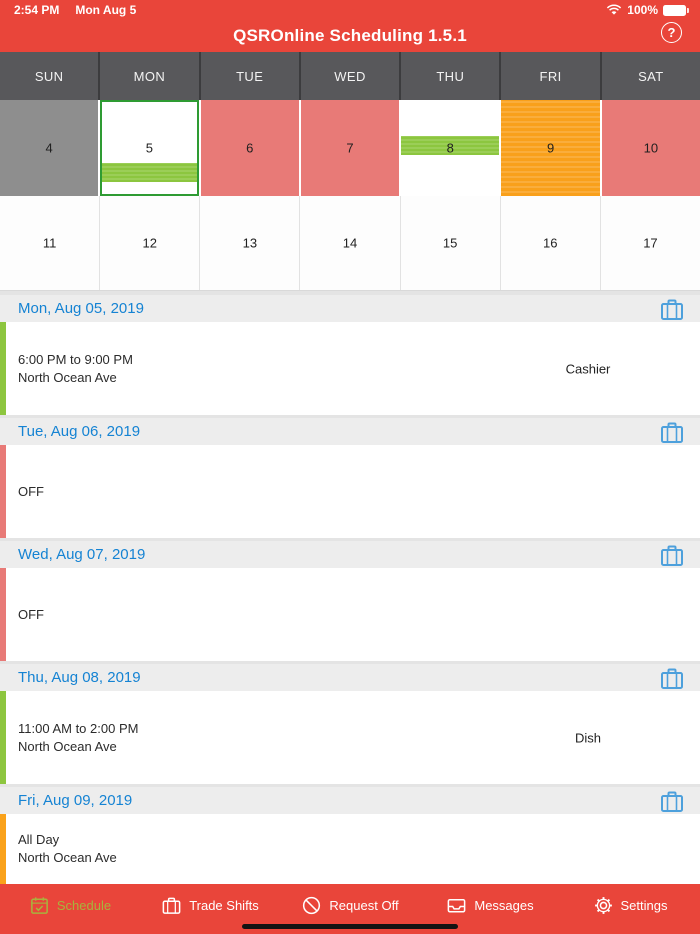 The image size is (700, 934). What do you see at coordinates (106, 10) in the screenshot?
I see `status-date: Mon Aug 5` at bounding box center [106, 10].